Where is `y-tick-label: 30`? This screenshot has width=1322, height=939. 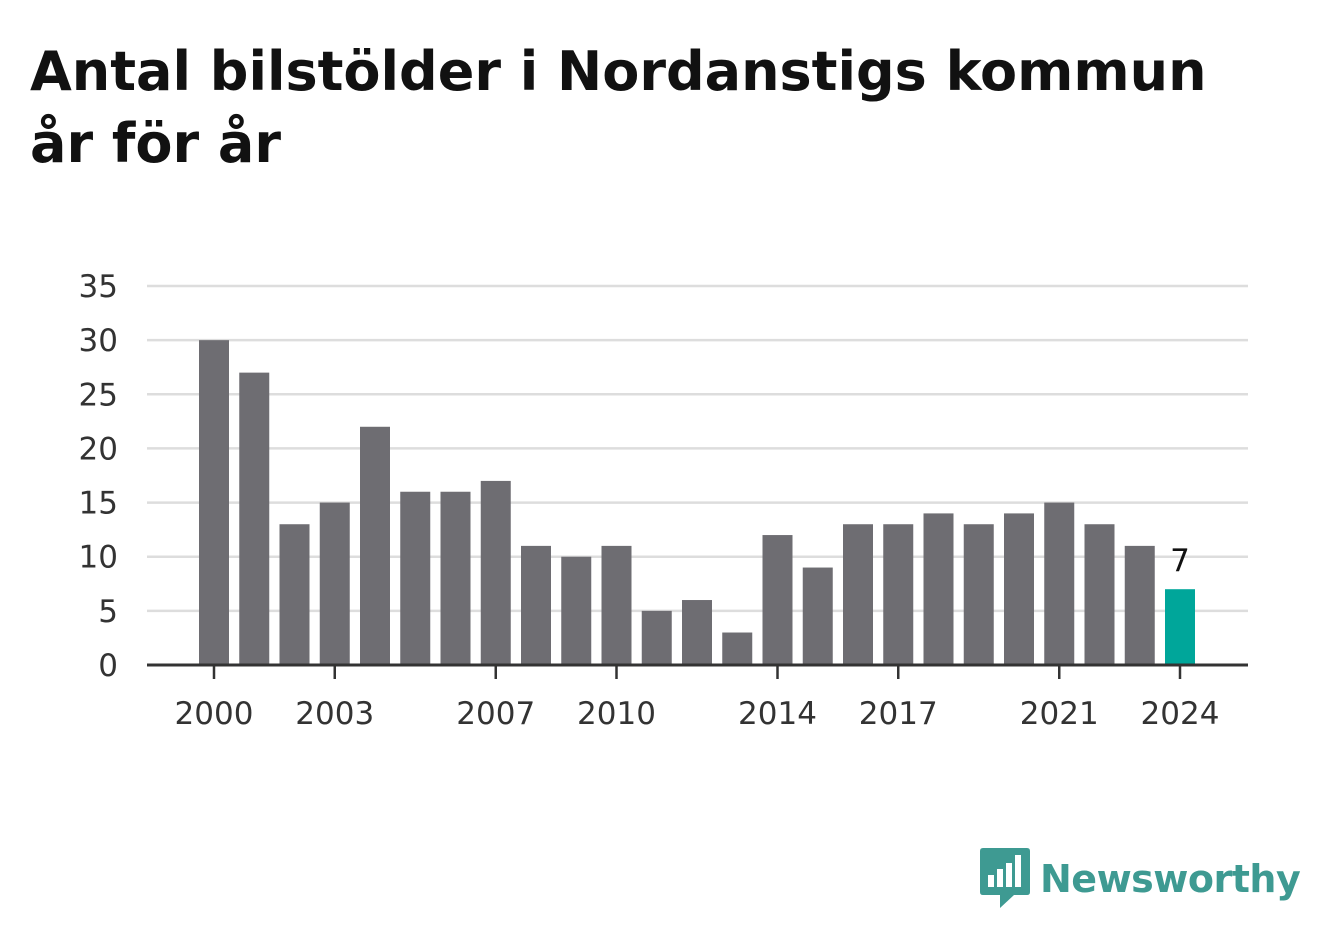
y-tick-label: 30 is located at coordinates (98, 341).